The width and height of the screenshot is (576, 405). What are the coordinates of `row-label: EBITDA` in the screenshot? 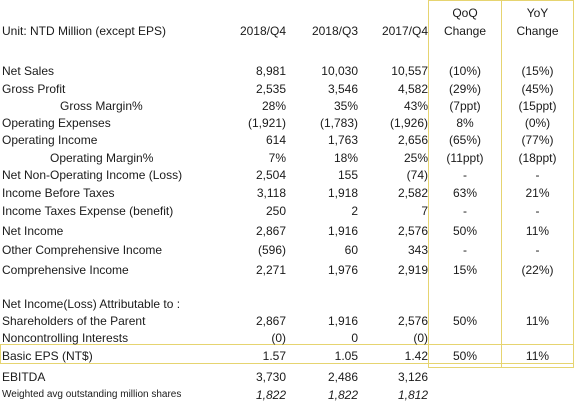 It's located at (24, 377).